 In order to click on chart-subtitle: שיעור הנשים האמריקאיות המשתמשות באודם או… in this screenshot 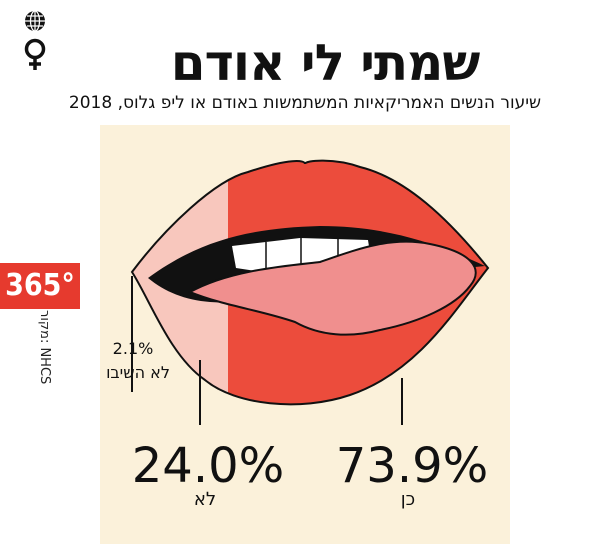, I will do `click(305, 103)`.